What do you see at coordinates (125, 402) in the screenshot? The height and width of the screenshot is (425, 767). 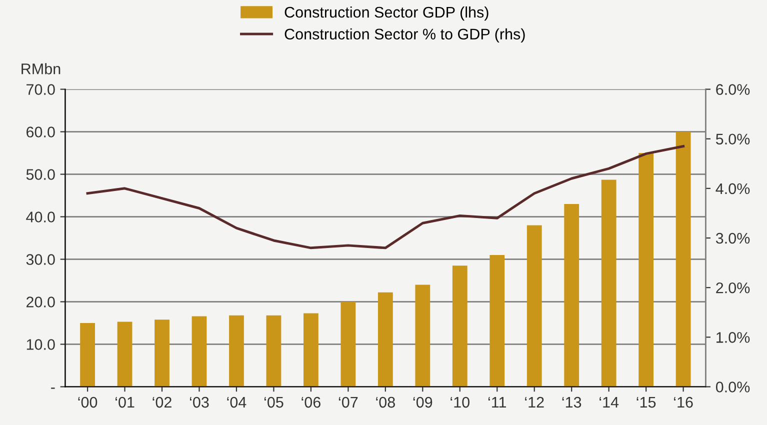 I see `x-tick-label: ‘01` at bounding box center [125, 402].